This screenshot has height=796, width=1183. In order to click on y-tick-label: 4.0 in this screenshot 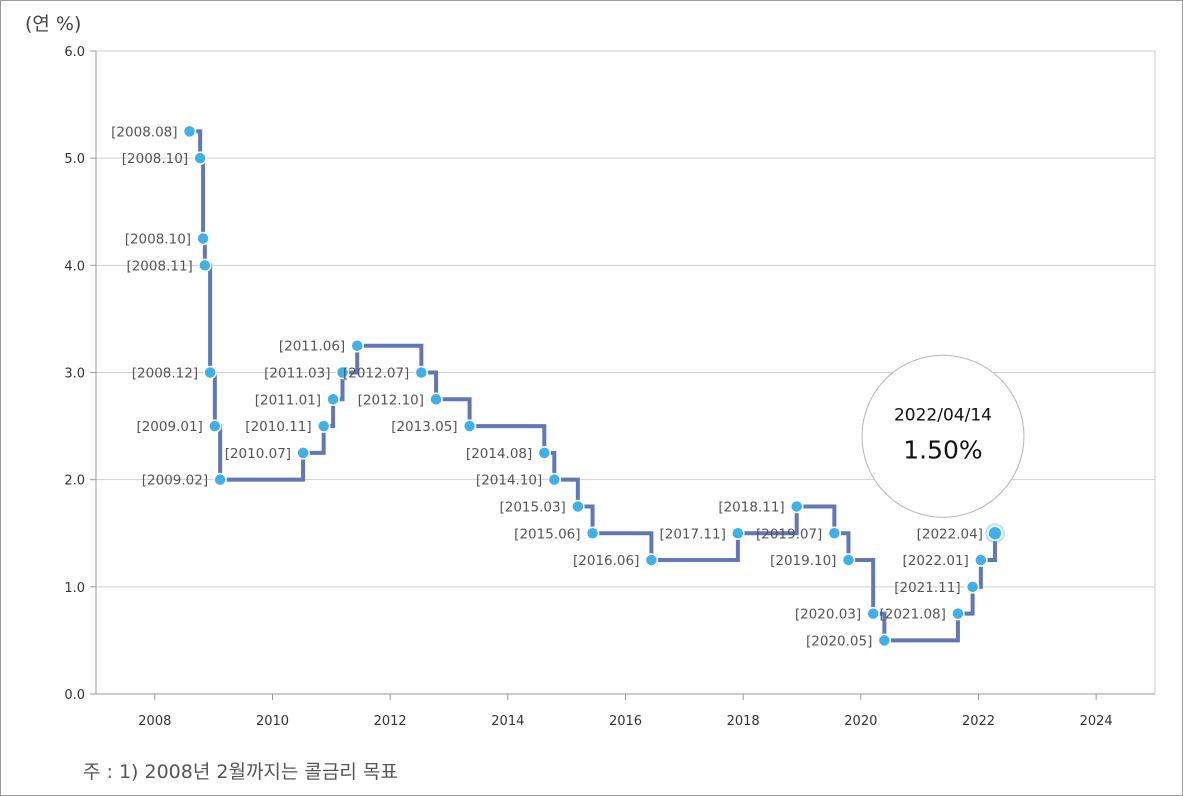, I will do `click(74, 266)`.